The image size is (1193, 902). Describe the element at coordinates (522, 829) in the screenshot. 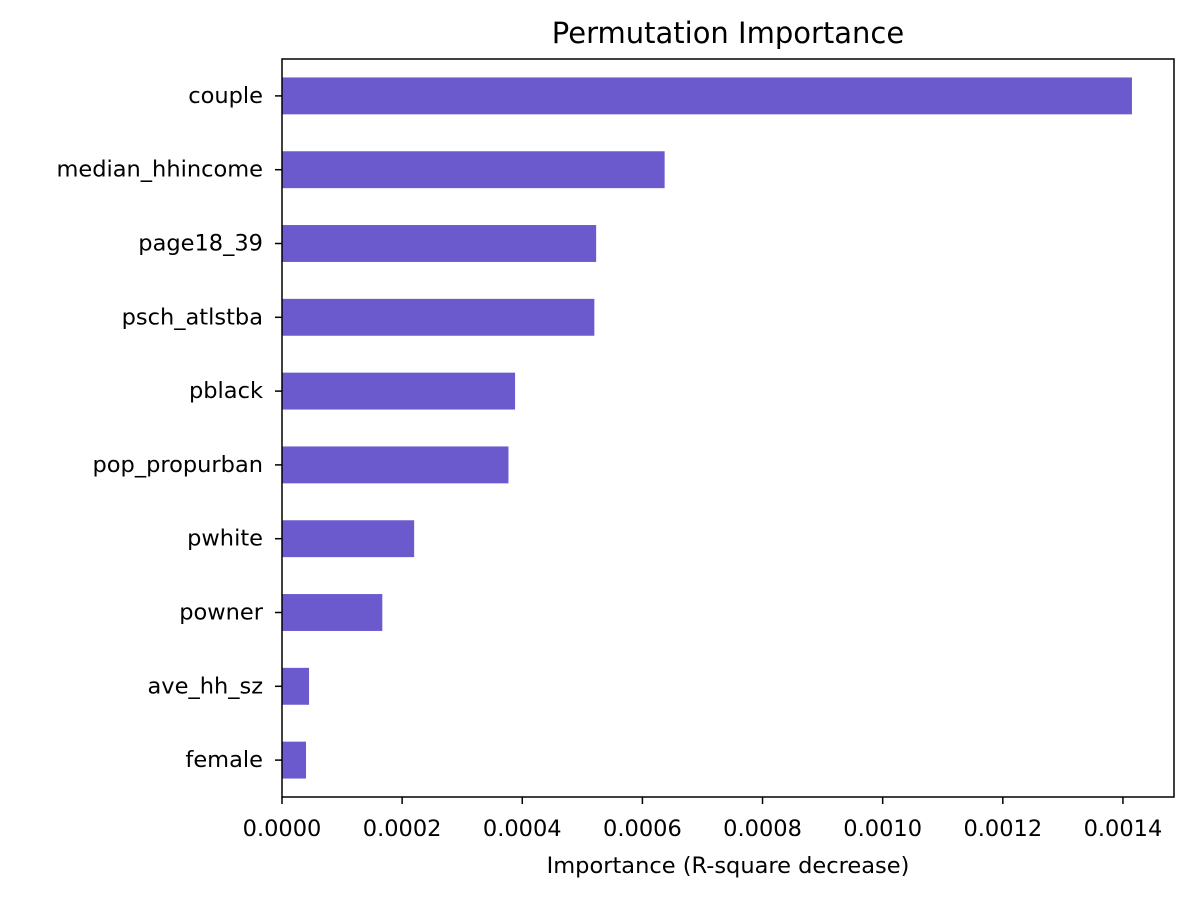

I see `x-tick-label: 0.0004` at that location.